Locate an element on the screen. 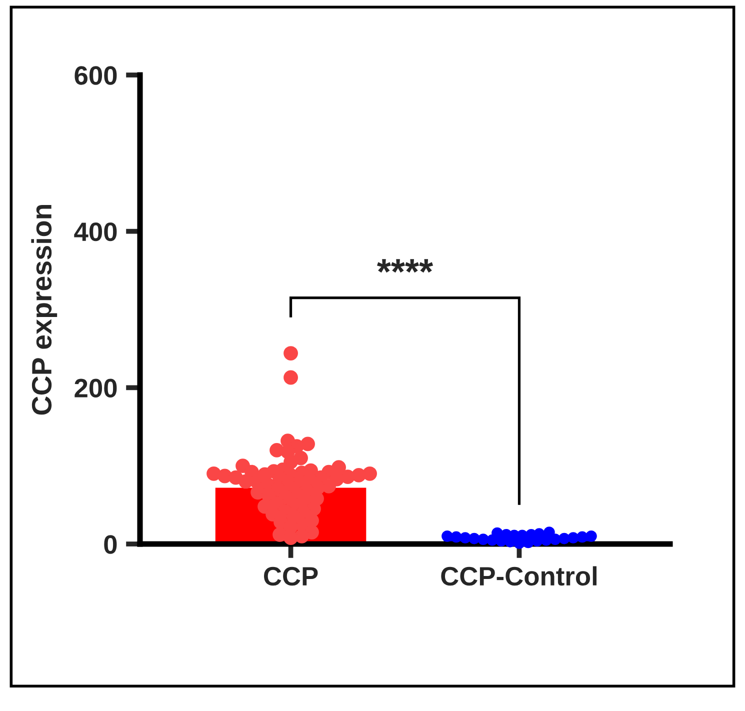  x-tick-label: CCP is located at coordinates (291, 576).